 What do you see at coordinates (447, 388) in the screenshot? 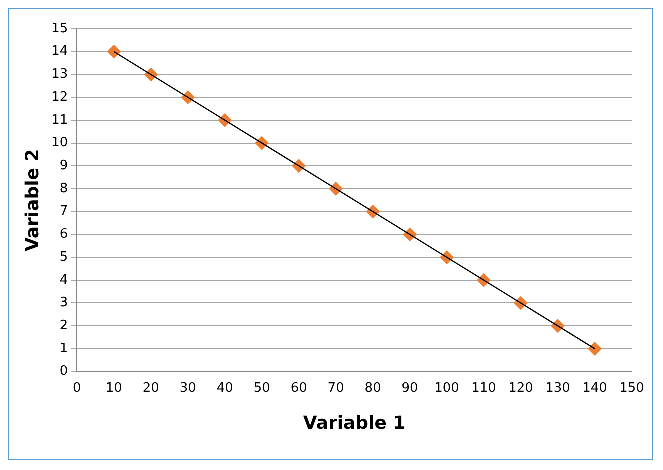
I see `x-tick-label: 100` at bounding box center [447, 388].